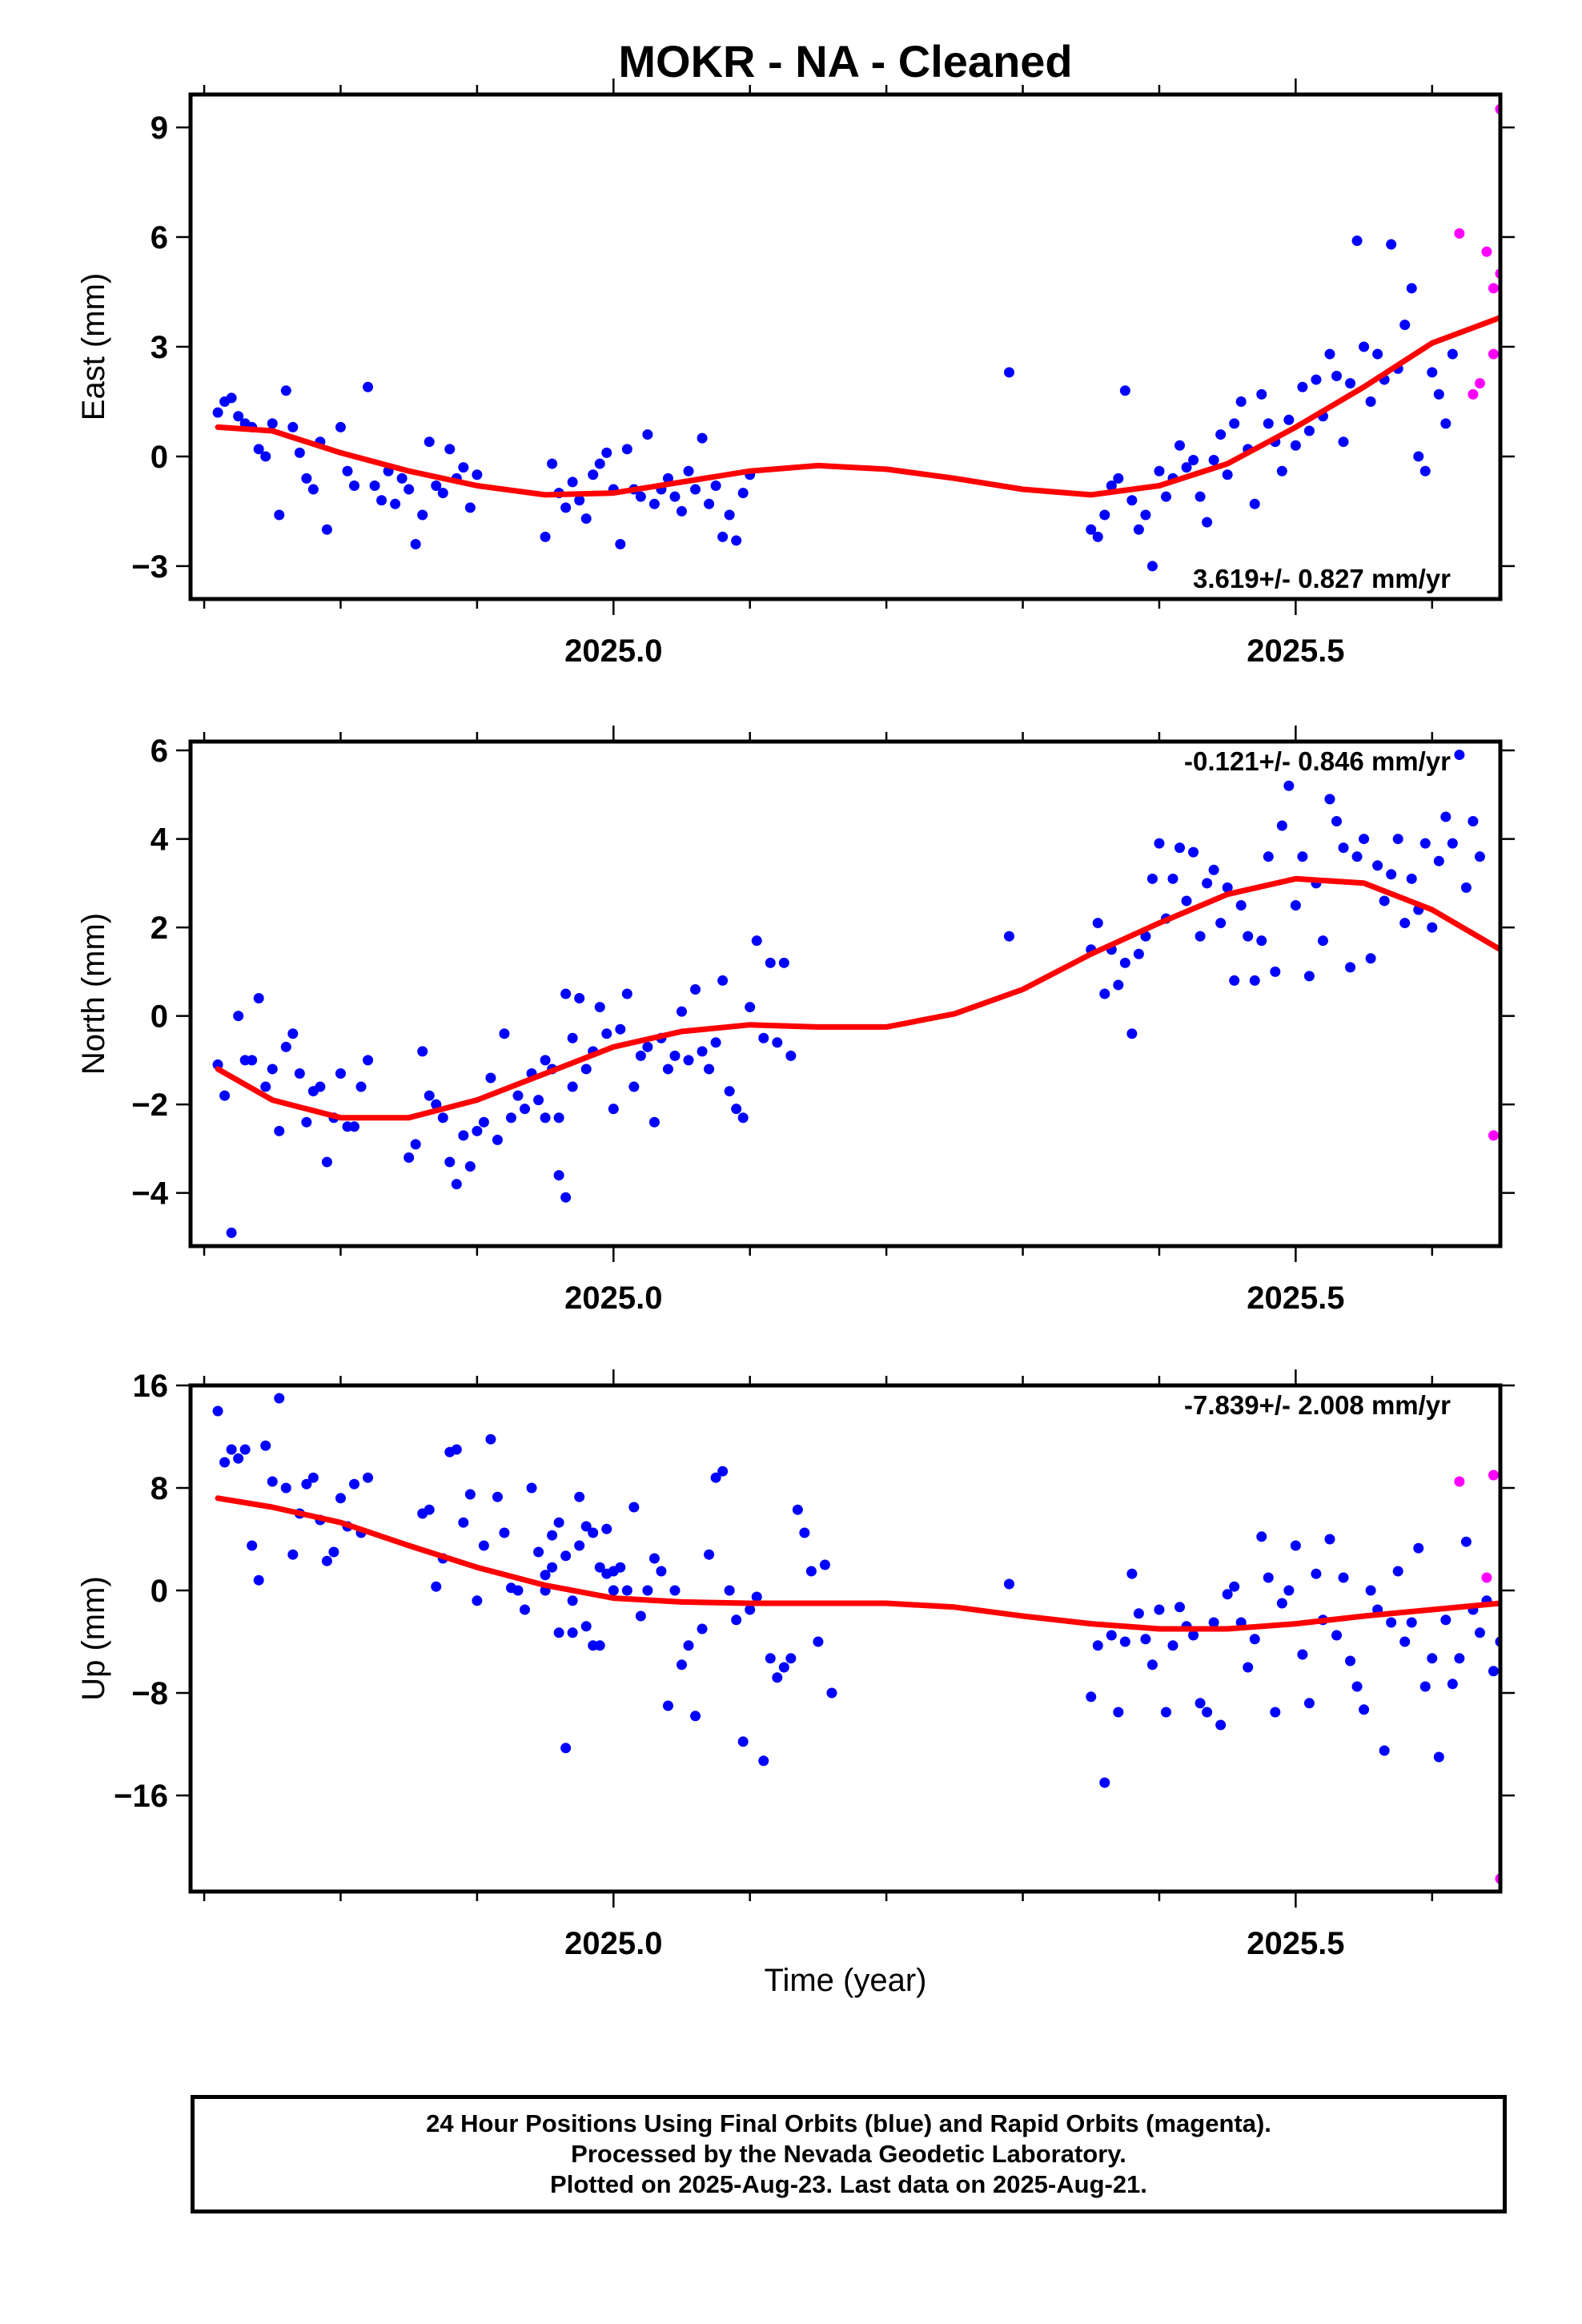 The height and width of the screenshot is (2324, 1582). Describe the element at coordinates (1296, 651) in the screenshot. I see `x-tick-label: 2025.5` at that location.